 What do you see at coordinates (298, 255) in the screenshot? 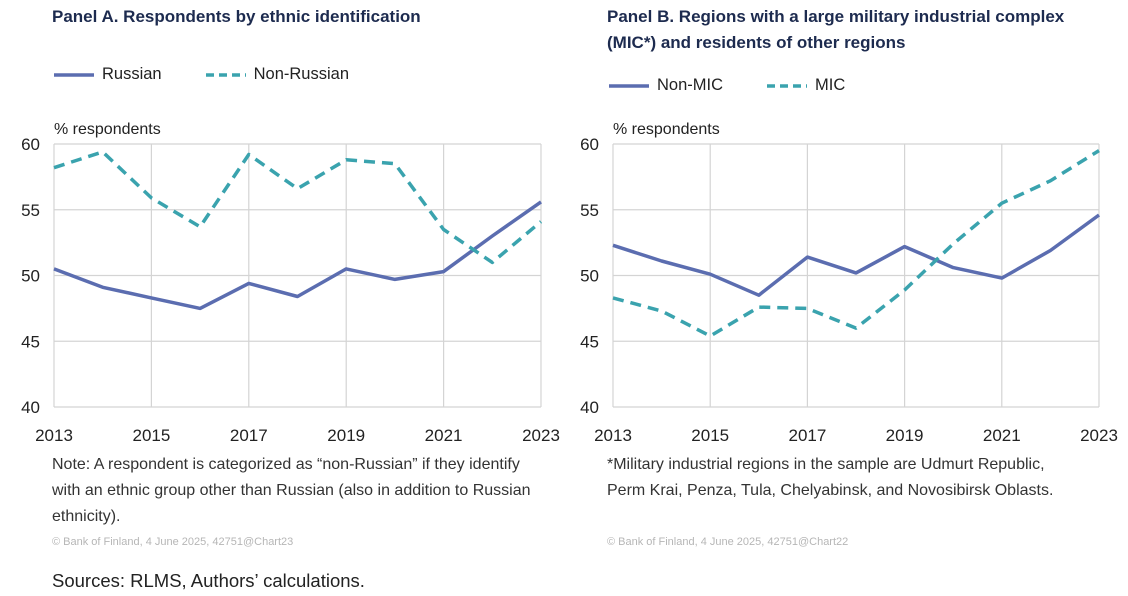
I see `series-line-russian` at bounding box center [298, 255].